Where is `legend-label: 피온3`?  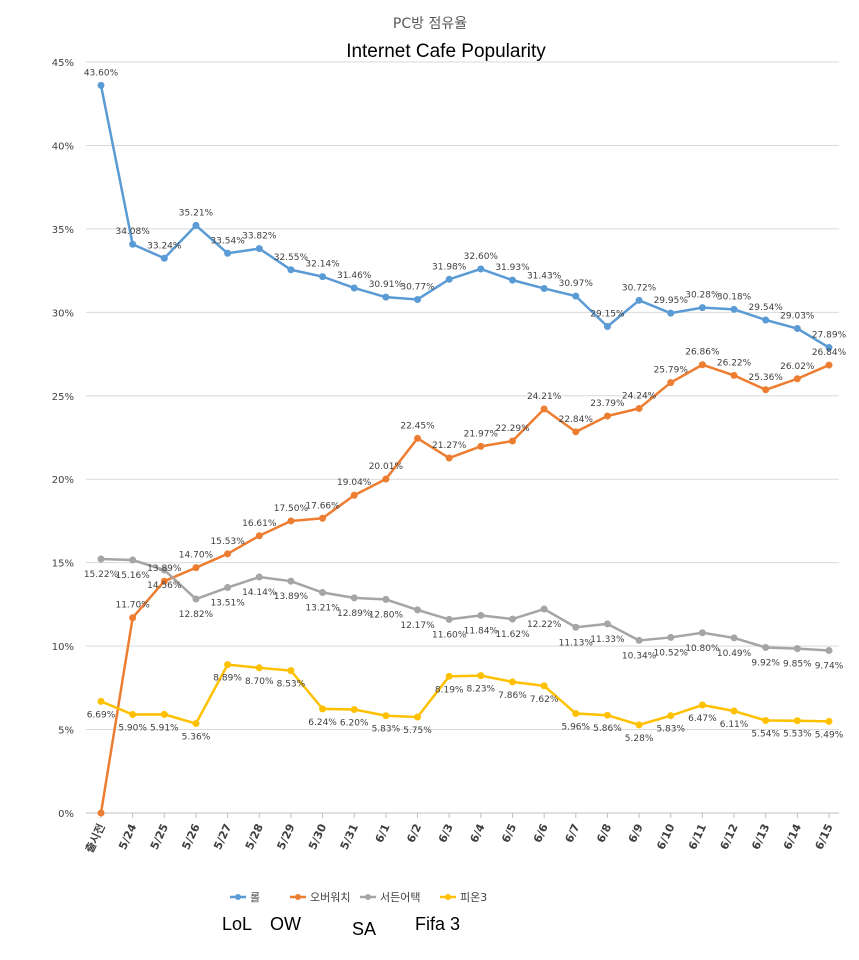
legend-label: 피온3 is located at coordinates (473, 897).